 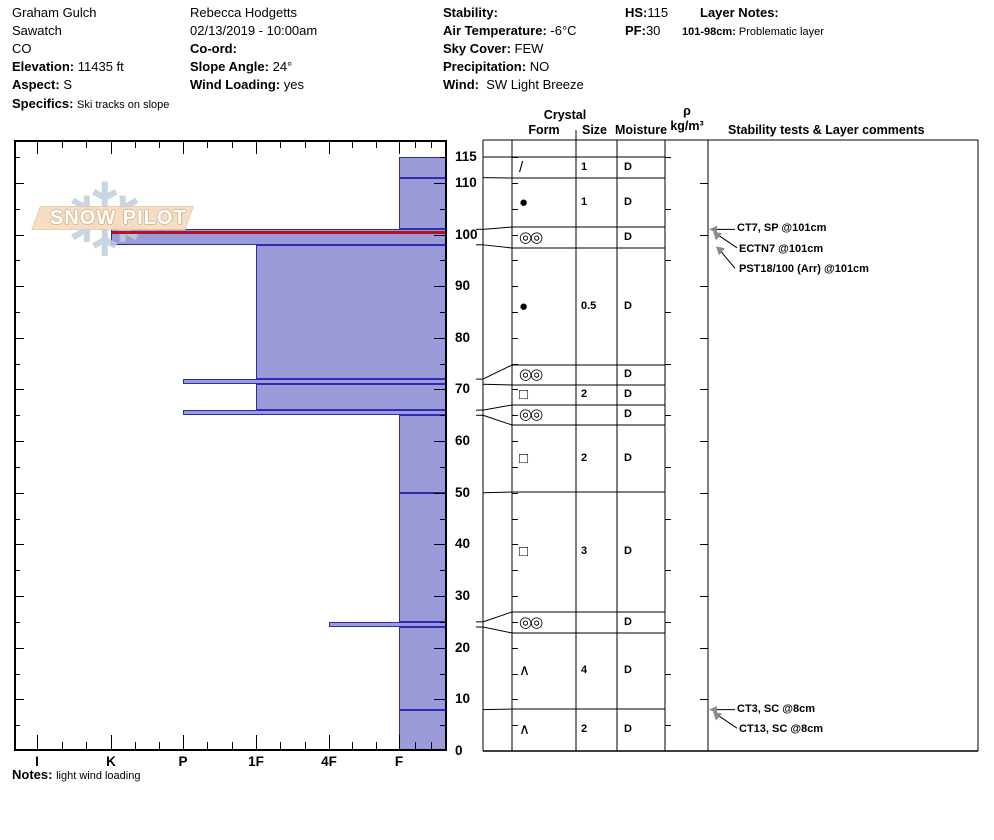 I want to click on crystal-form-symbol: ∧, so click(x=524, y=670).